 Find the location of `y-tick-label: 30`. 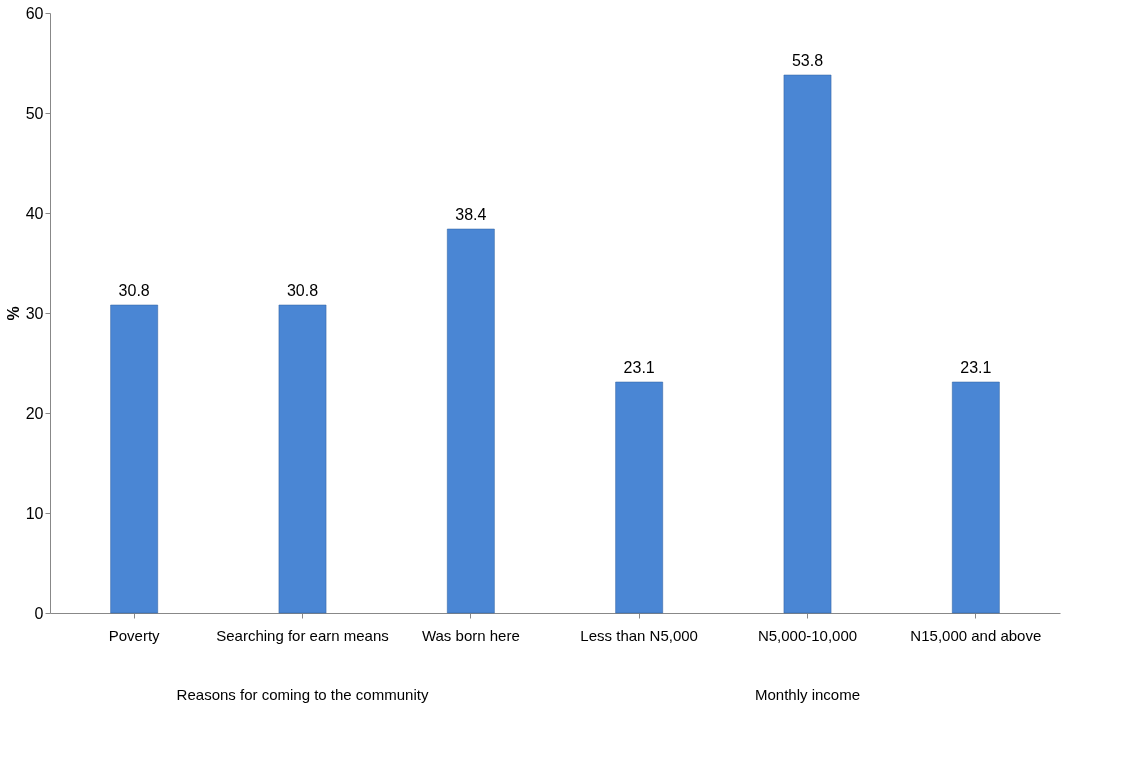

y-tick-label: 30 is located at coordinates (34, 313).